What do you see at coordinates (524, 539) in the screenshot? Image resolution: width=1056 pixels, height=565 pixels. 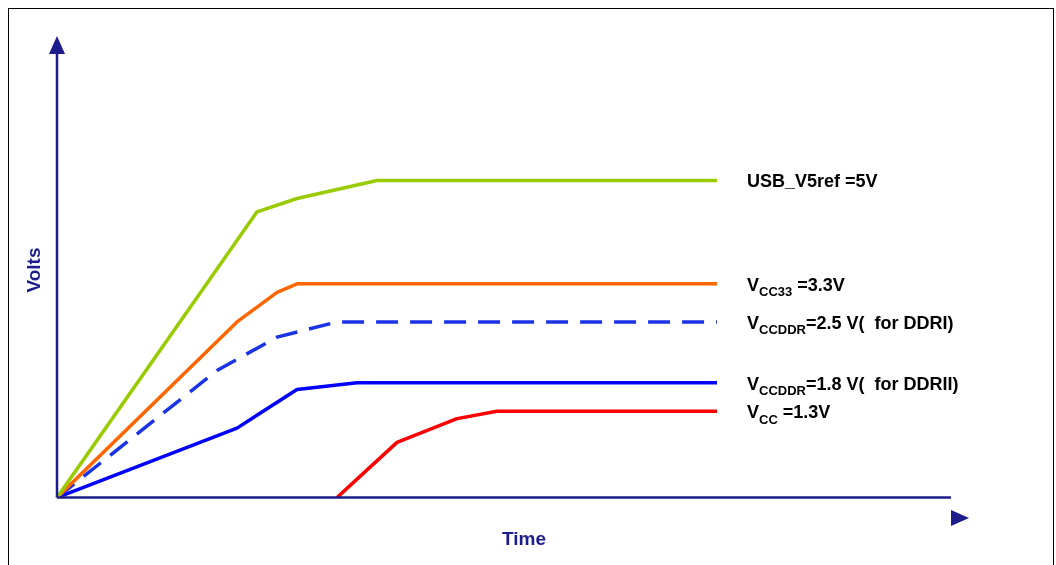 I see `x-axis-title: Time` at bounding box center [524, 539].